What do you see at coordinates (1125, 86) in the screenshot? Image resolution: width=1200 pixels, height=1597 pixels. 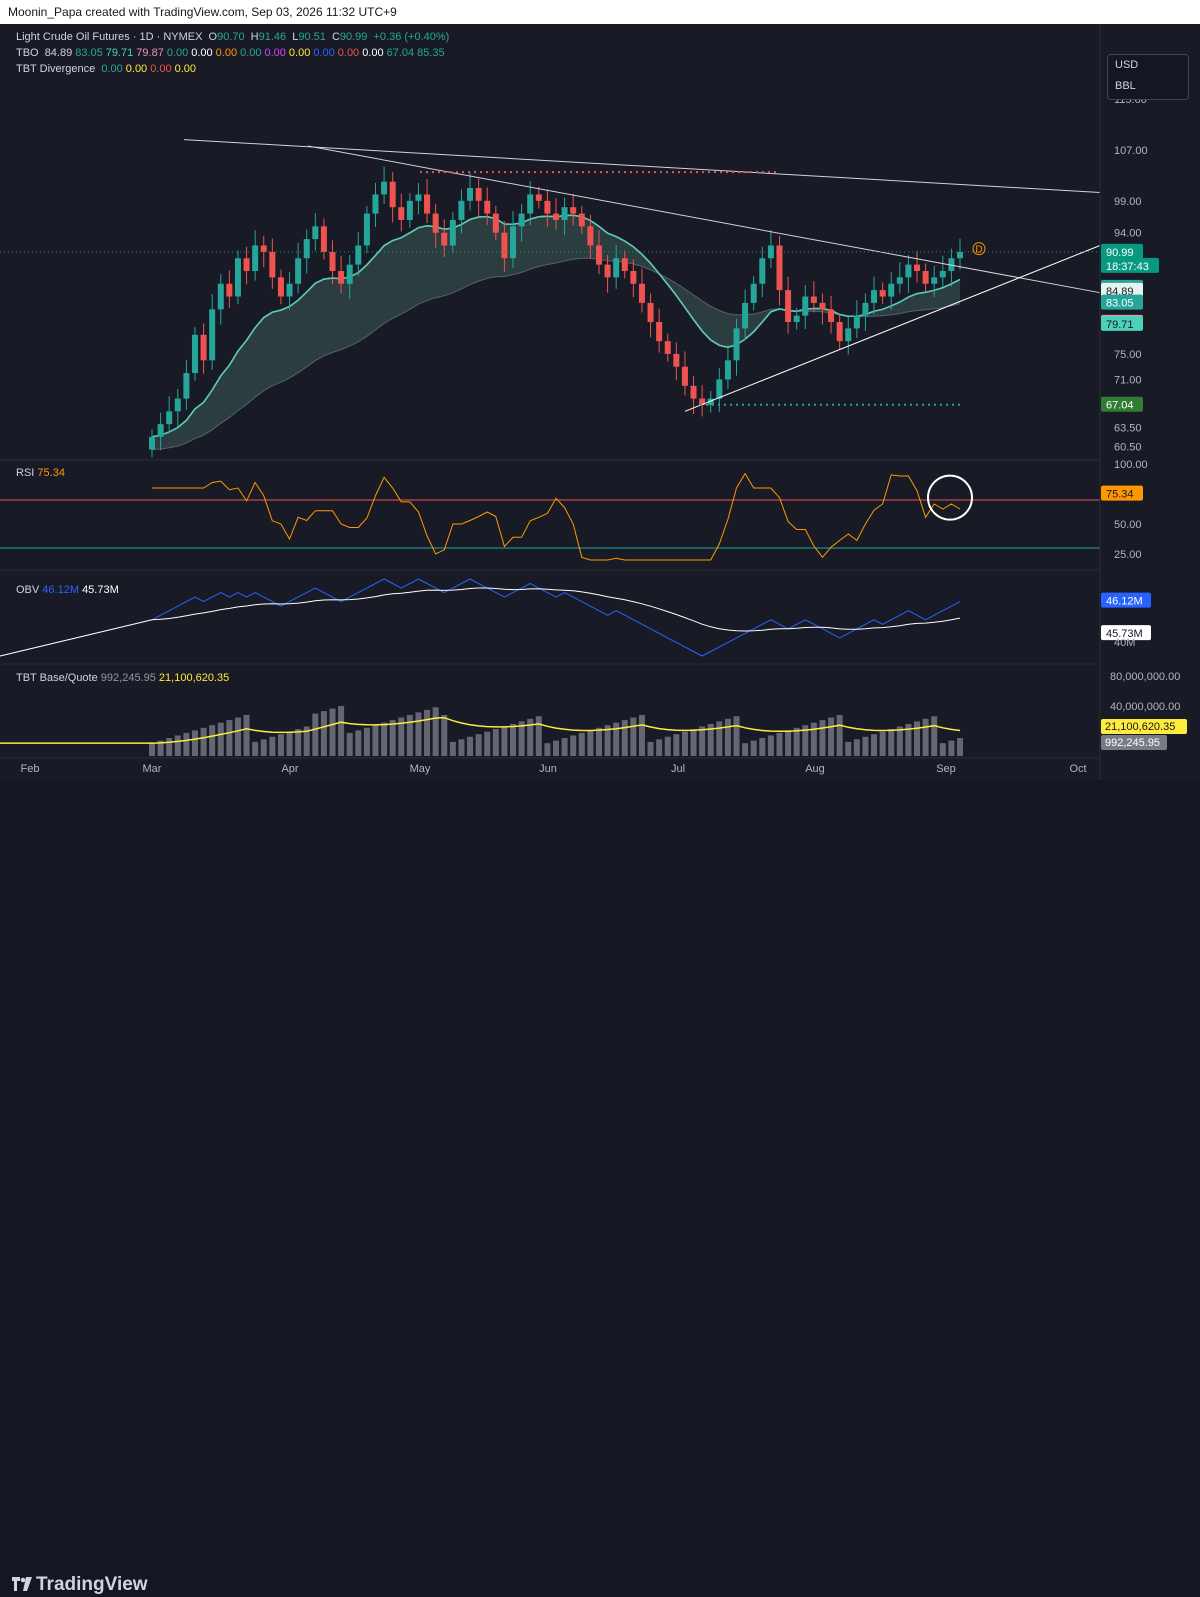 I see `unit-label: BBL` at bounding box center [1125, 86].